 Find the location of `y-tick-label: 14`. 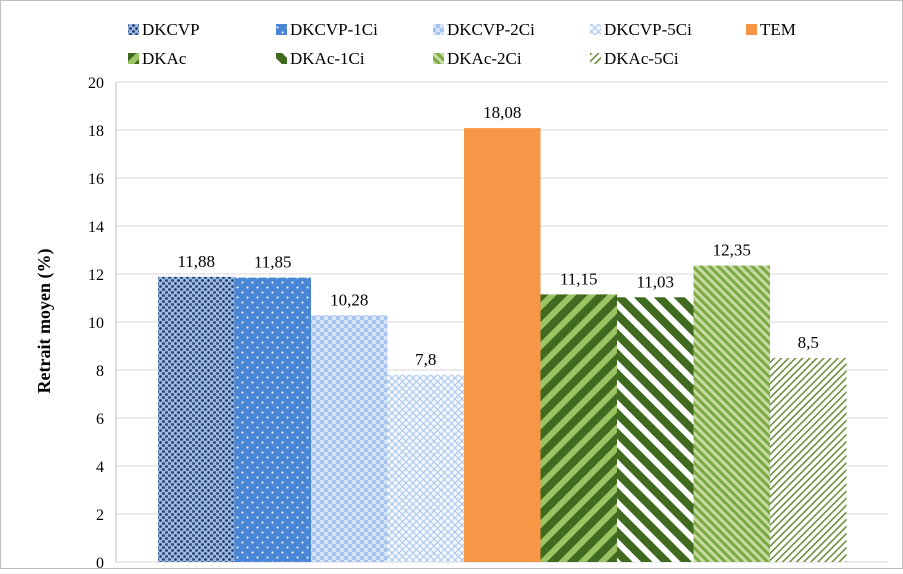

y-tick-label: 14 is located at coordinates (96, 227).